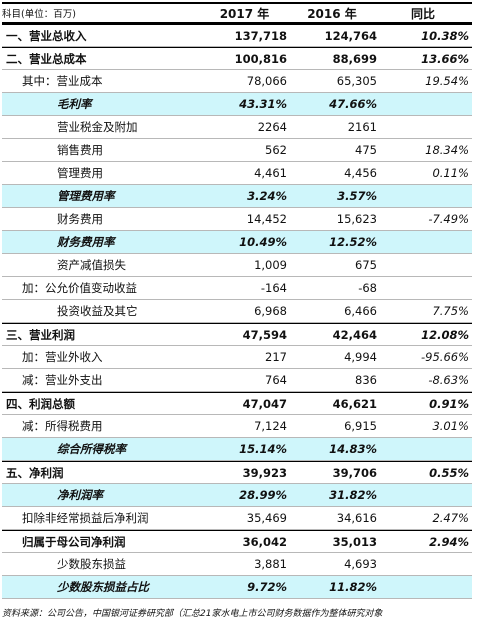 This screenshot has width=477, height=633. I want to click on table-row: 净利润率 28.99% 31.82%, so click(237, 495).